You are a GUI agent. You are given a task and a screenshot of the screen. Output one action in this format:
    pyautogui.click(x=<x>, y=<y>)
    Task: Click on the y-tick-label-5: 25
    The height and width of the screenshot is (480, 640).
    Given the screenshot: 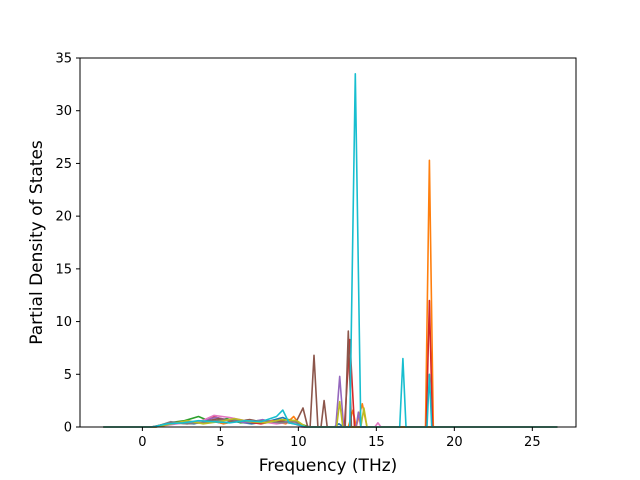 What is the action you would take?
    pyautogui.click(x=63, y=164)
    